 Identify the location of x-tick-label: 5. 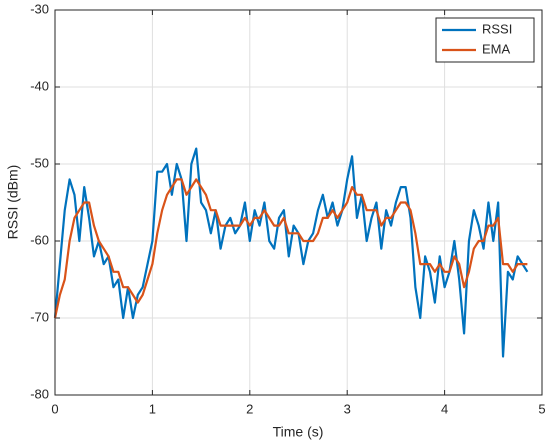
(541, 408).